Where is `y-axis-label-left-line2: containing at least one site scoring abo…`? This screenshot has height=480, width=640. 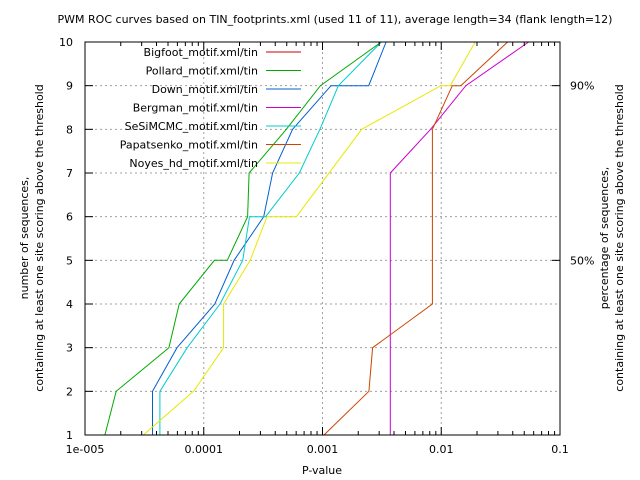
y-axis-label-left-line2: containing at least one site scoring abo… is located at coordinates (39, 237).